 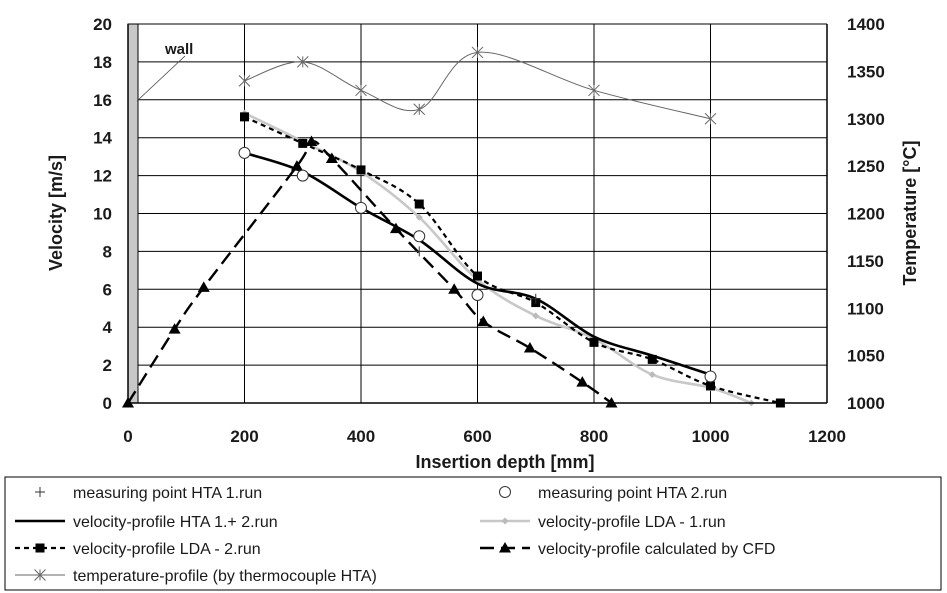 What do you see at coordinates (866, 24) in the screenshot?
I see `y2-tick-label: 1400` at bounding box center [866, 24].